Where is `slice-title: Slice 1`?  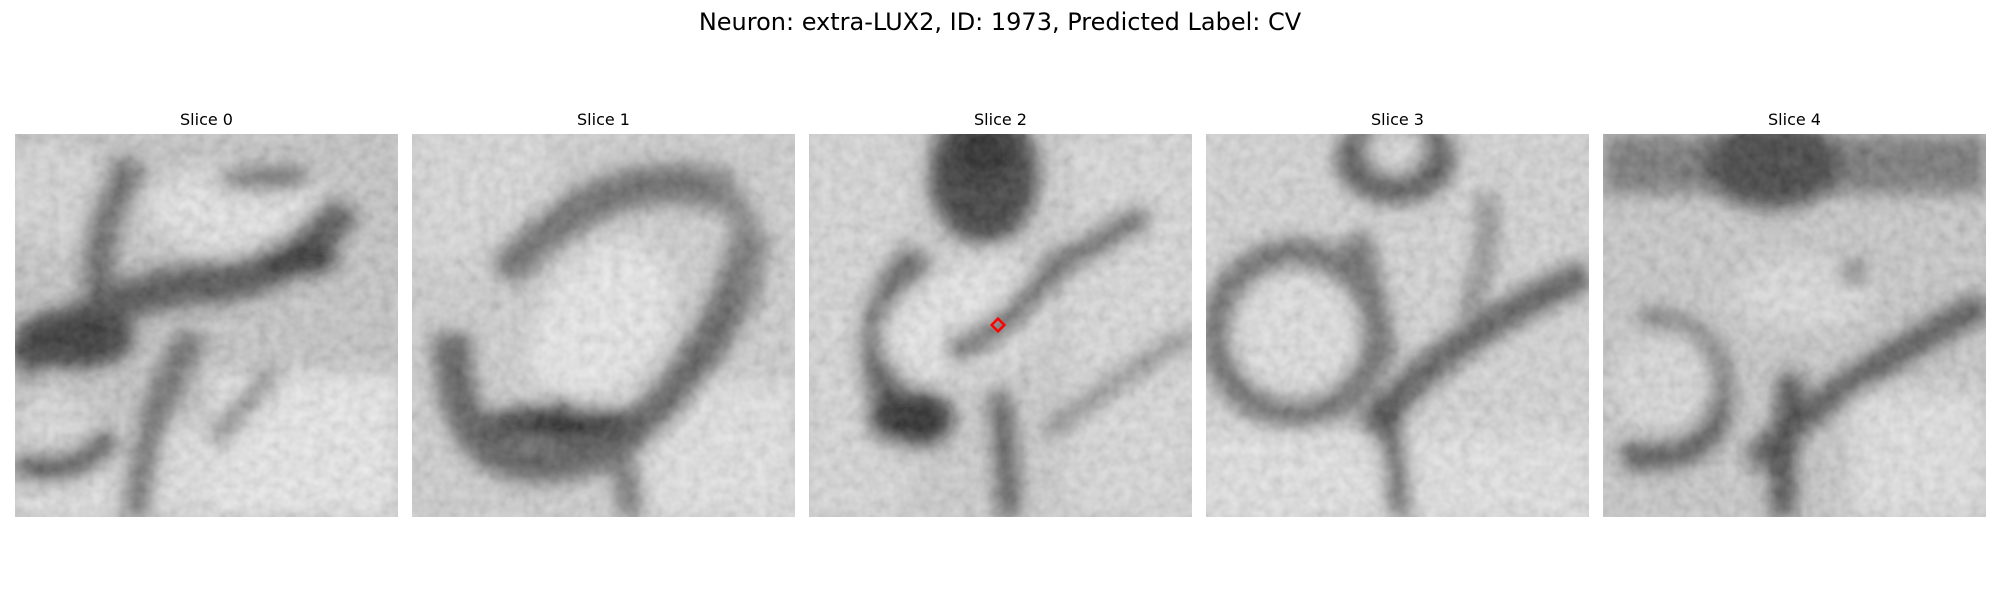 slice-title: Slice 1 is located at coordinates (603, 119).